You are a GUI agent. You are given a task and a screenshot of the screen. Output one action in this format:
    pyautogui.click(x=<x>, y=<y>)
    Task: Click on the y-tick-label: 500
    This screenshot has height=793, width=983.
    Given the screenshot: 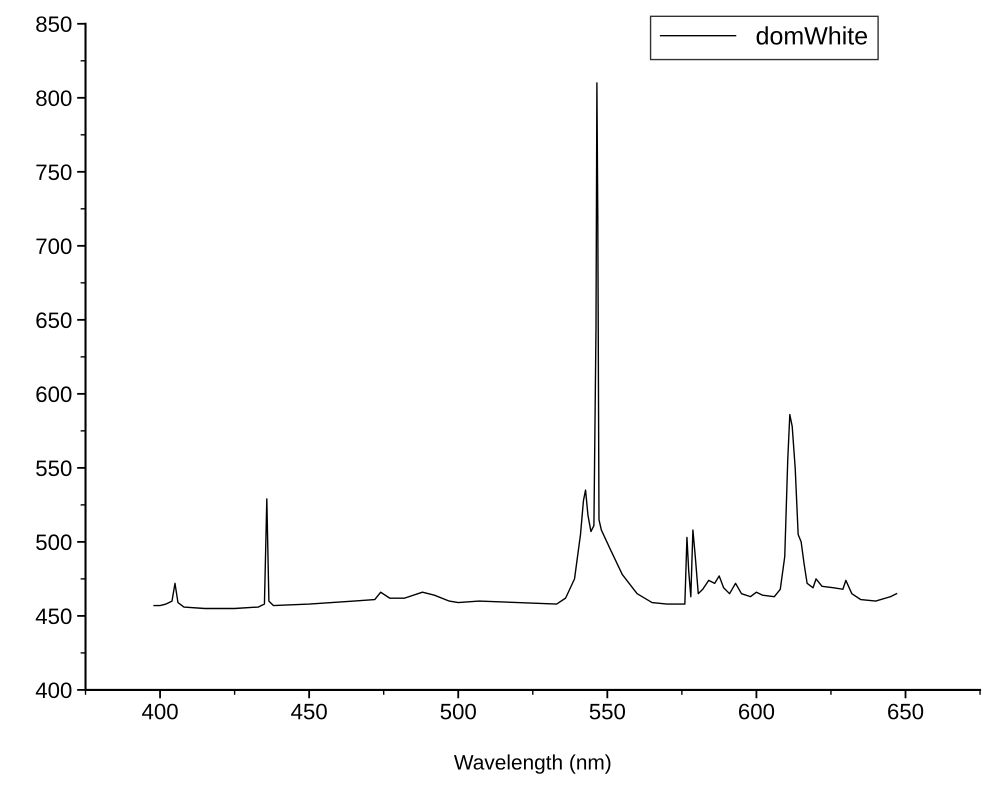 What is the action you would take?
    pyautogui.click(x=54, y=542)
    